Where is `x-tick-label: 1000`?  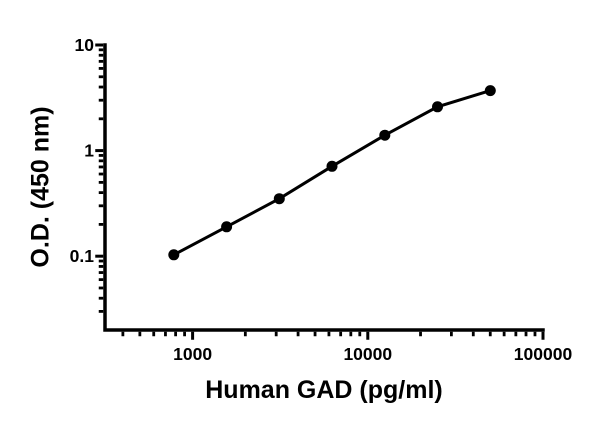 x-tick-label: 1000 is located at coordinates (192, 354).